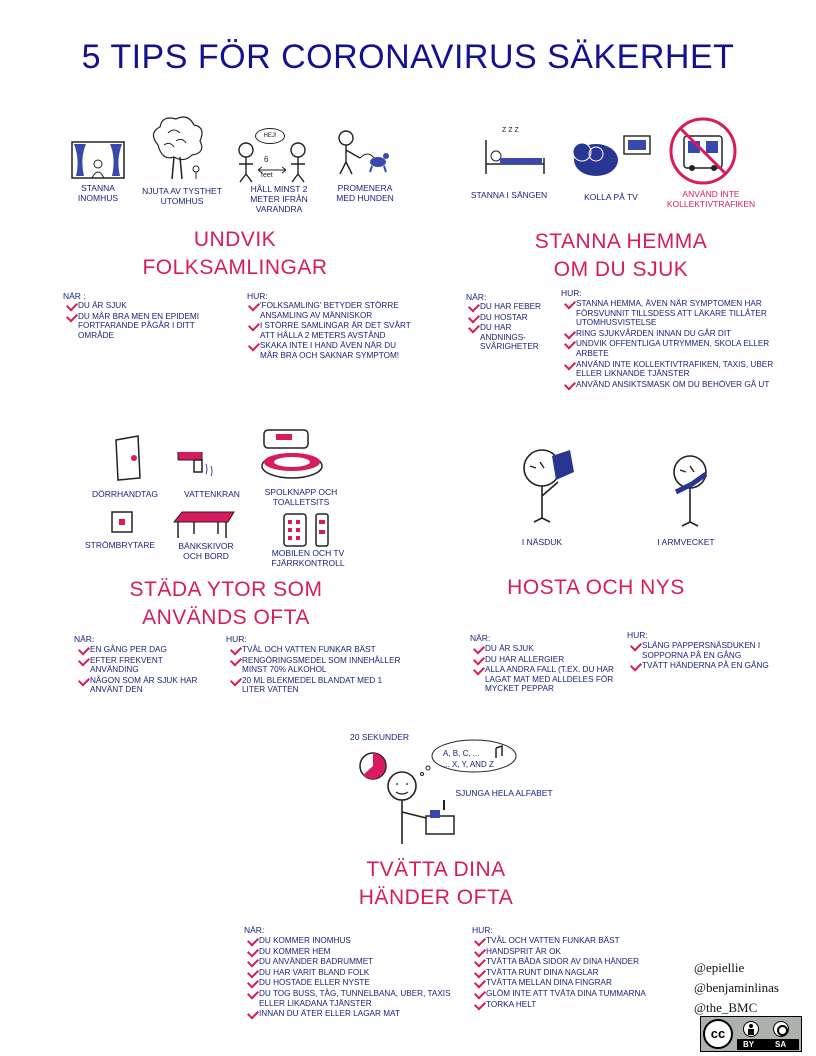 The height and width of the screenshot is (1056, 816). Describe the element at coordinates (354, 962) in the screenshot. I see `list-item: DU ANVÄNDER BADRUMMET` at that location.